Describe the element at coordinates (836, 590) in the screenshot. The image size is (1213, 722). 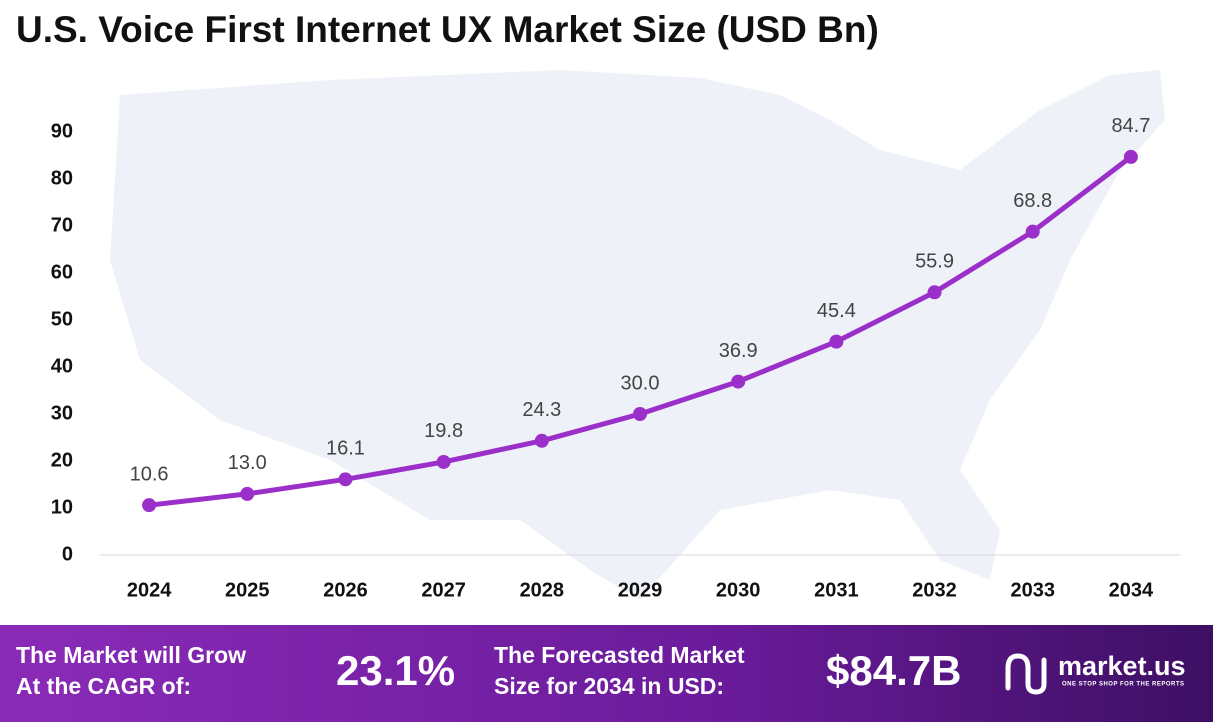
I see `x-tick-label: 2031` at that location.